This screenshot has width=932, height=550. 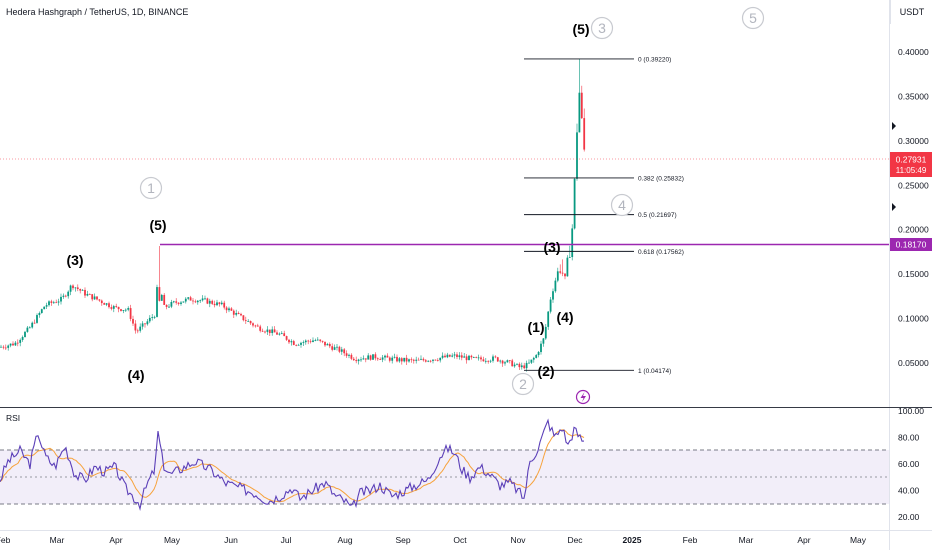 What do you see at coordinates (913, 319) in the screenshot?
I see `price-tick-label: 0.10000` at bounding box center [913, 319].